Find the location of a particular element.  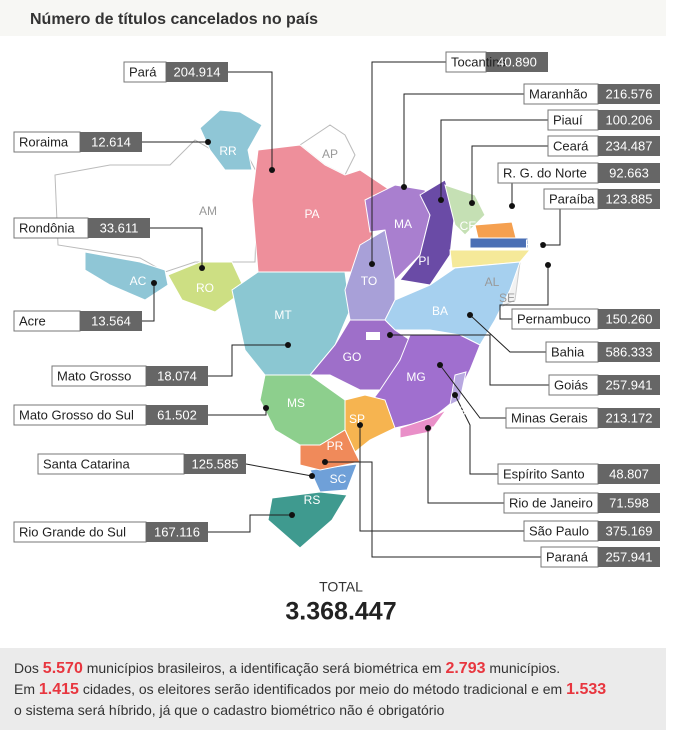

state-name: Rio Grande do Sul is located at coordinates (72, 531).